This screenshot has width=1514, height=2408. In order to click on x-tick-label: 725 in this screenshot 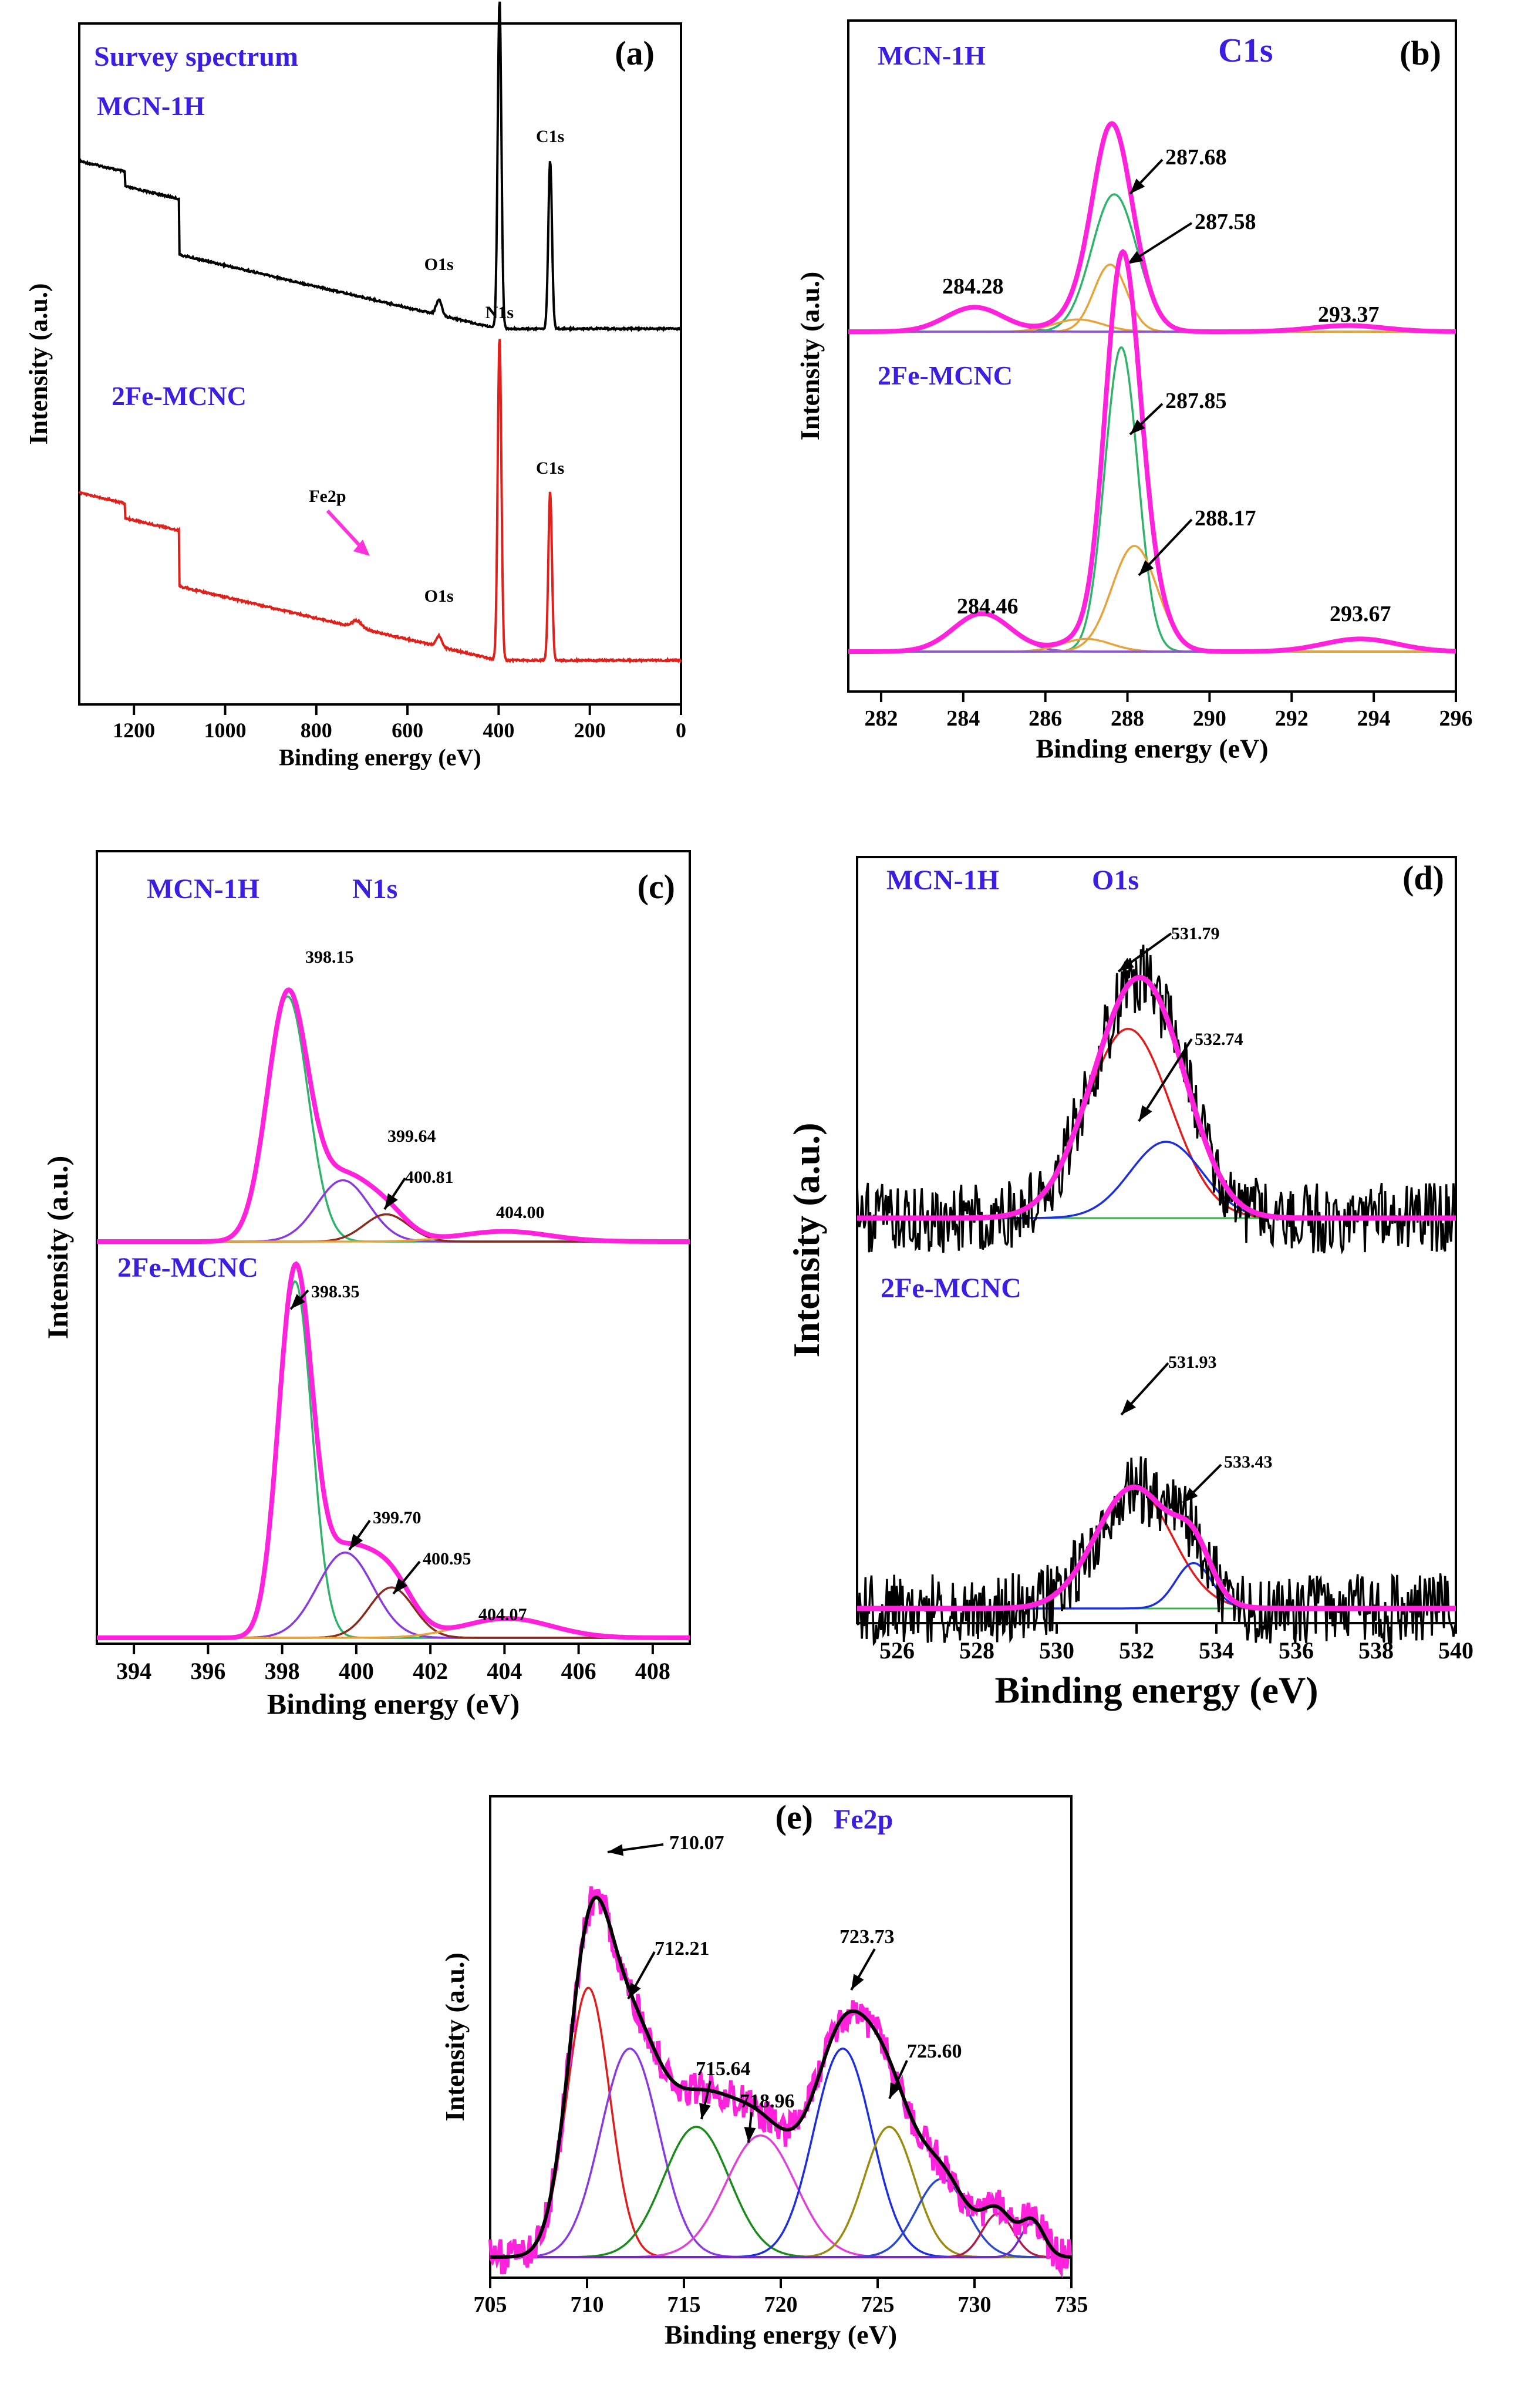, I will do `click(878, 2304)`.